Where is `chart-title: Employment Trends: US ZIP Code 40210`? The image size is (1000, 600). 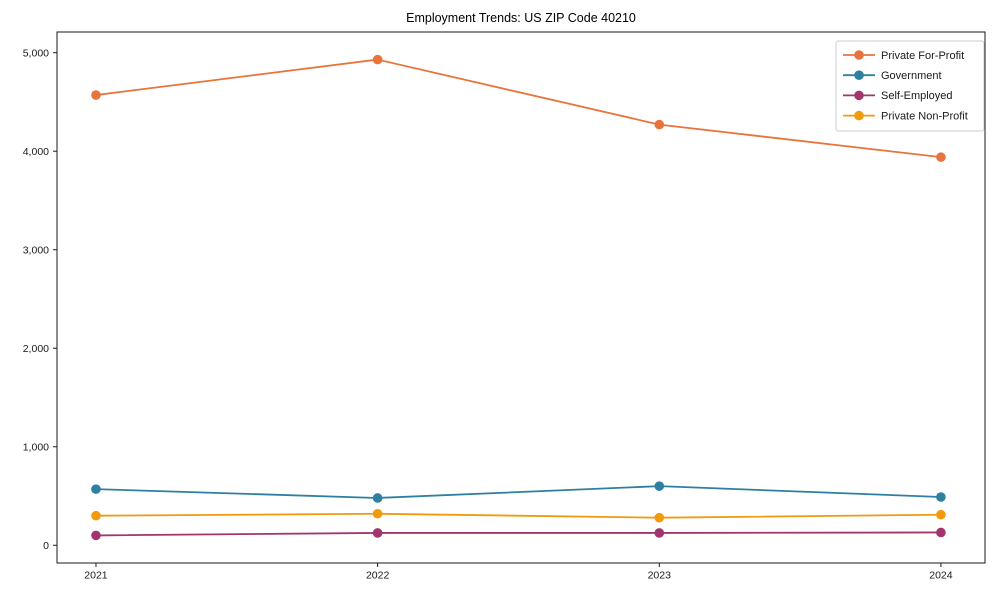 chart-title: Employment Trends: US ZIP Code 40210 is located at coordinates (521, 18).